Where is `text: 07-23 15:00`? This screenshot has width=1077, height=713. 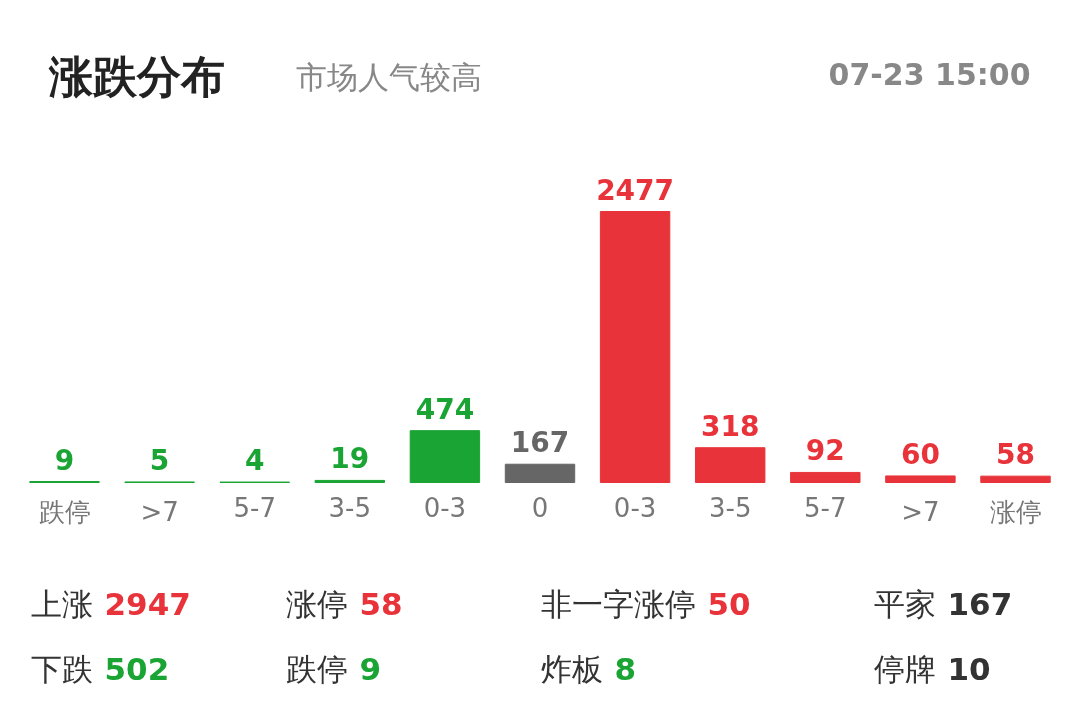
text: 07-23 15:00 is located at coordinates (929, 74).